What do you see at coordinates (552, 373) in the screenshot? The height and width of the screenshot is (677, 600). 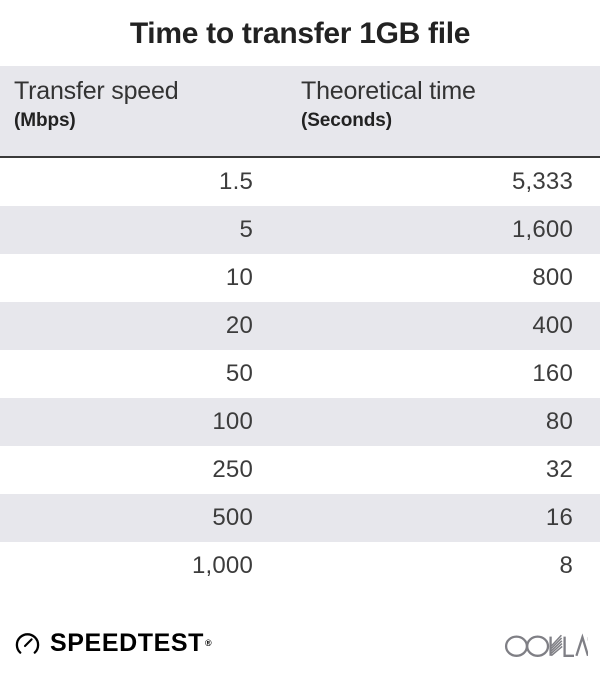 I see `cell-theoretical-time: 160` at bounding box center [552, 373].